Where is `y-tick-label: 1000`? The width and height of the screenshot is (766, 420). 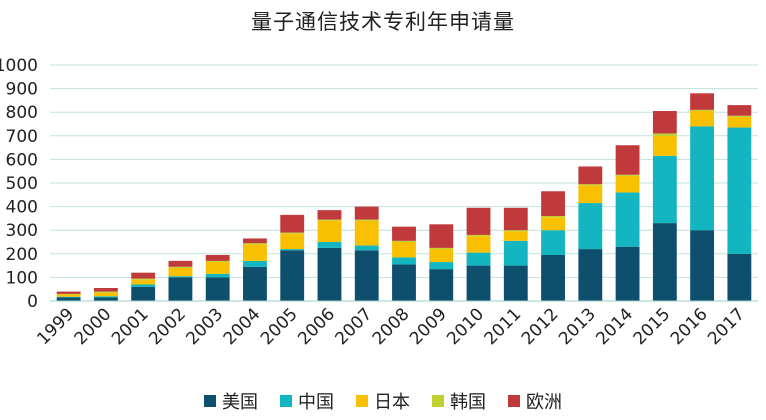
y-tick-label: 1000 is located at coordinates (19, 66).